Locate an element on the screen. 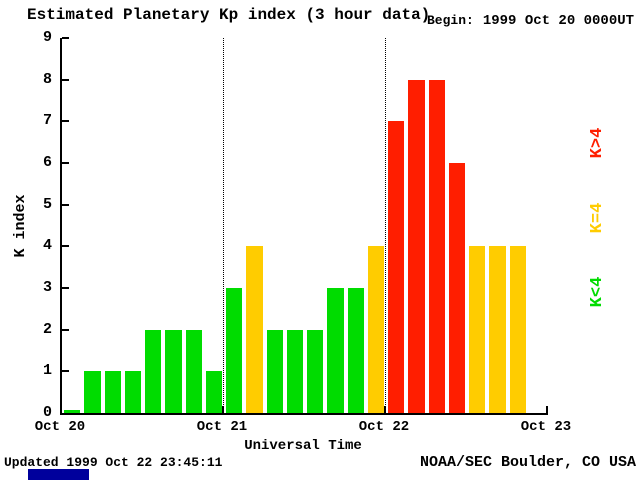 Image resolution: width=640 pixels, height=480 pixels. x-tick-label: Oct 22 is located at coordinates (384, 427).